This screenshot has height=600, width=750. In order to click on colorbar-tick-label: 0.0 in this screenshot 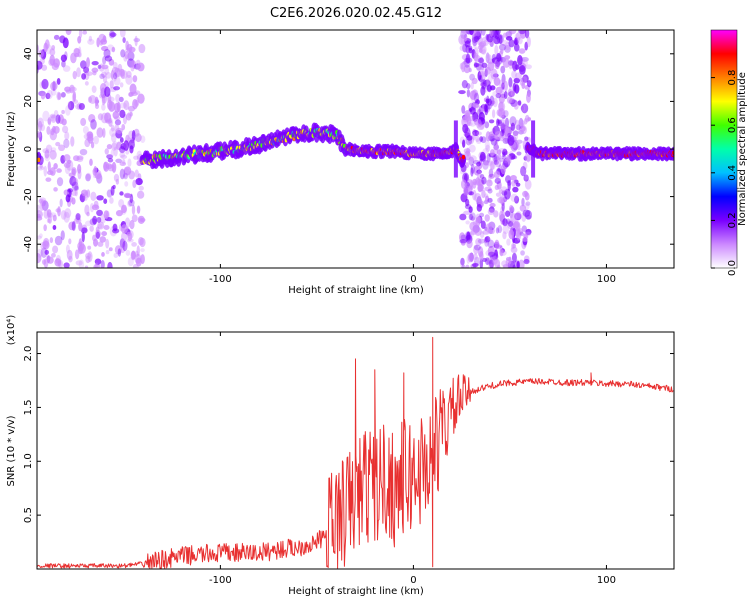, I will do `click(732, 268)`.